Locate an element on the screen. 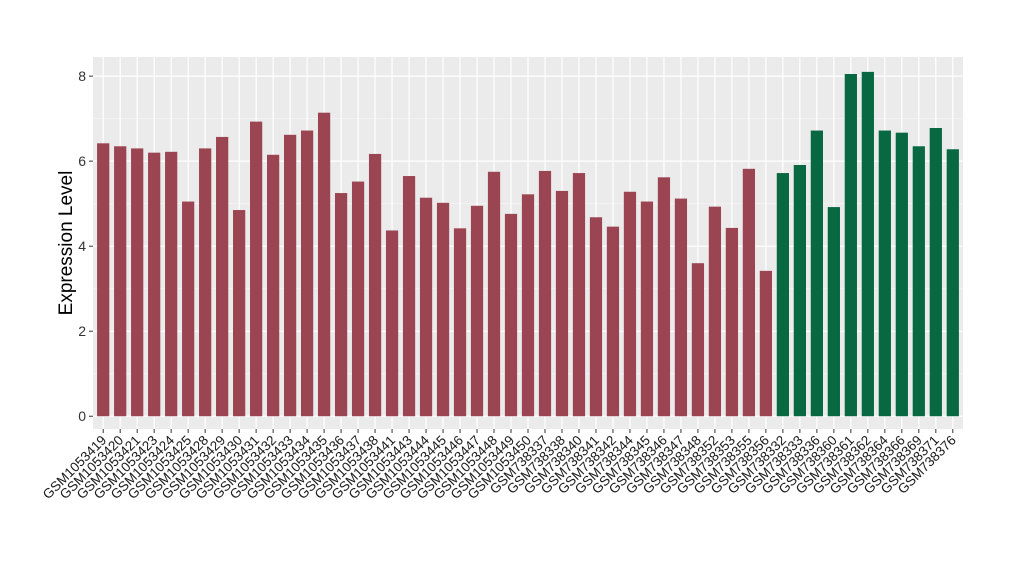 The image size is (1020, 580). bar-GSM1053449 is located at coordinates (511, 315).